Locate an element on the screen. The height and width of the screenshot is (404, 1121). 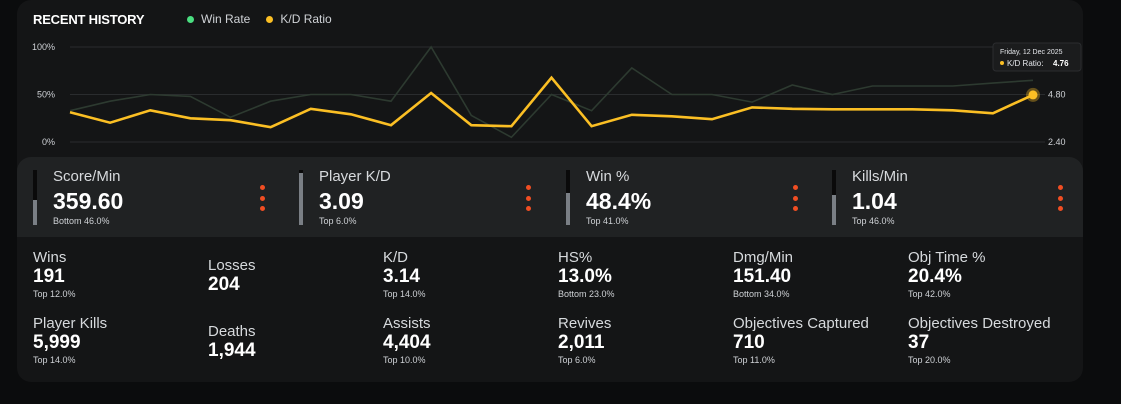
stat-cell: Objectives Captured 710 Top 11.0% is located at coordinates (820, 341).